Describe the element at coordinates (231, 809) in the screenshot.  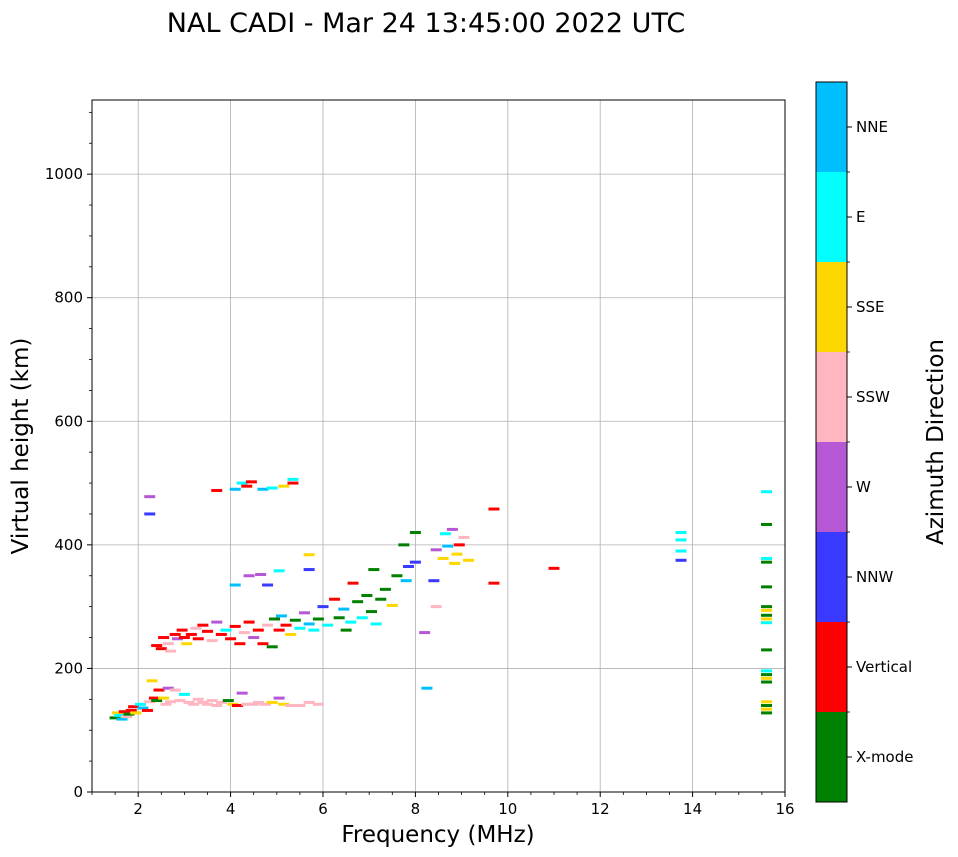
I see `x-tick-label: 4` at that location.